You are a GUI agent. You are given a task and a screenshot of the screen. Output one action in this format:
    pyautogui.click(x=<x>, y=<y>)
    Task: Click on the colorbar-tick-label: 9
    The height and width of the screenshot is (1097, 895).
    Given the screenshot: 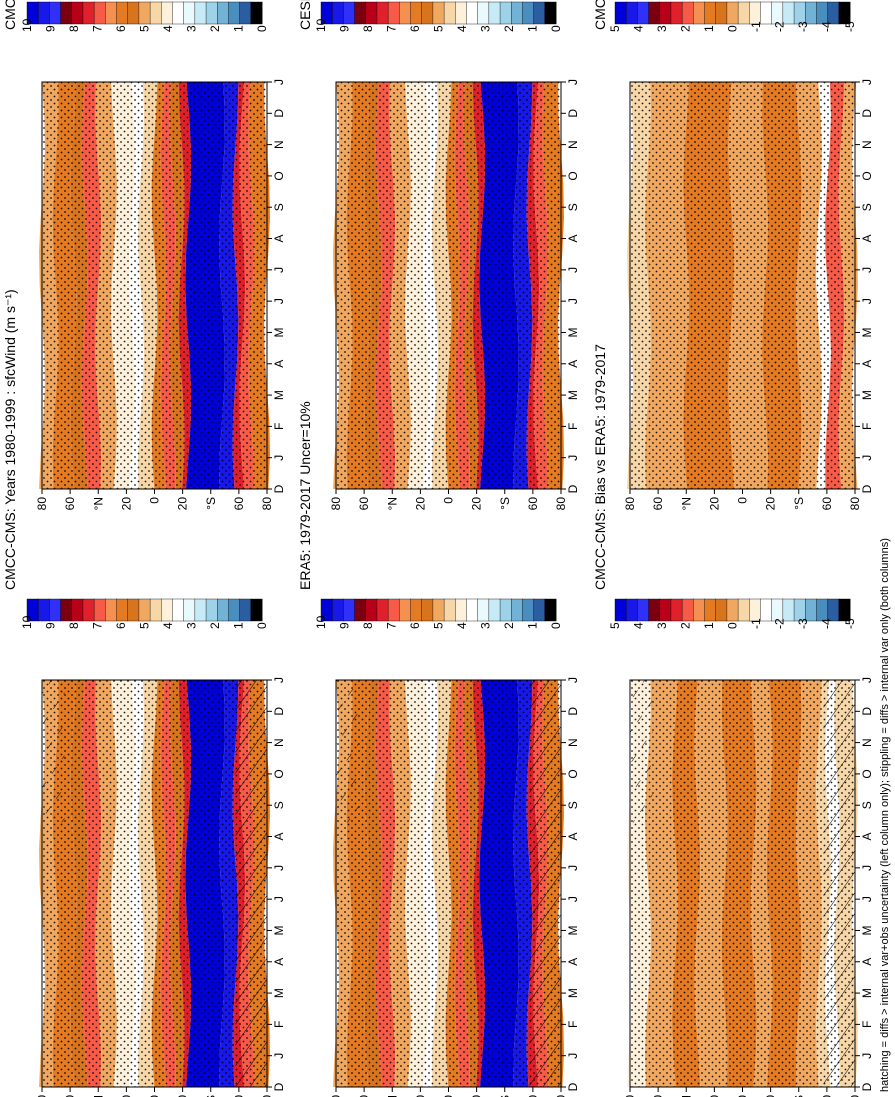 What is the action you would take?
    pyautogui.click(x=345, y=625)
    